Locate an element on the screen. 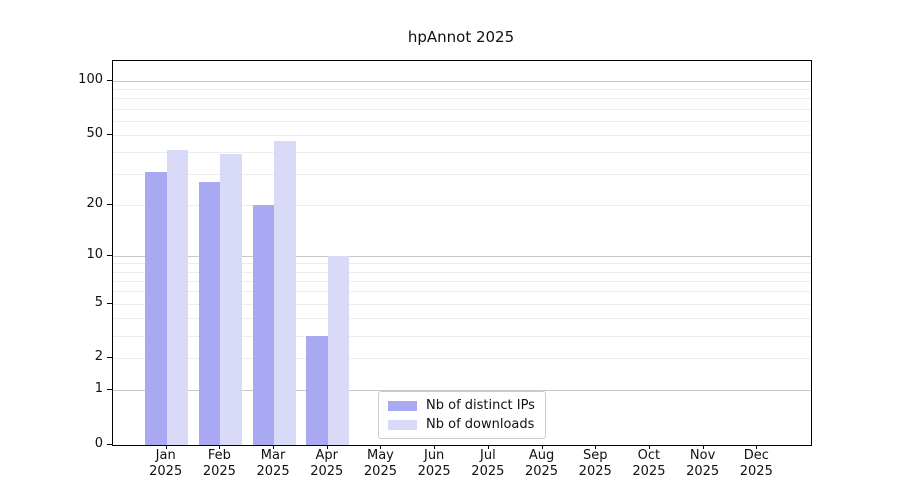 This screenshot has height=500, width=900. chart-title: hpAnnot 2025 is located at coordinates (461, 37).